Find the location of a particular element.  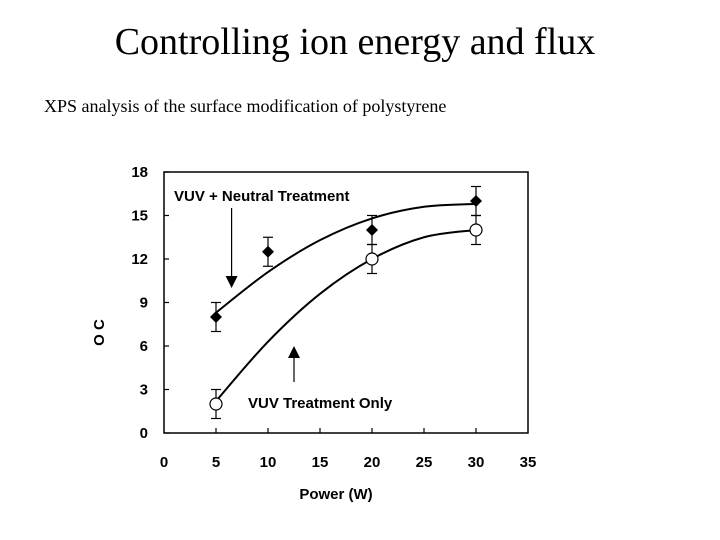

y-tick-label: 9 is located at coordinates (144, 303).